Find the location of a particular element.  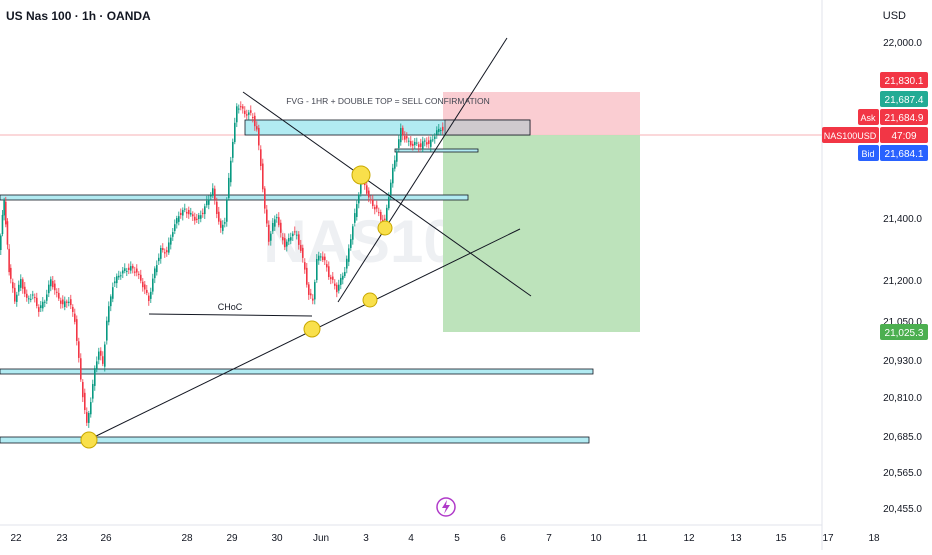

x-tick-label: 4 is located at coordinates (411, 538).